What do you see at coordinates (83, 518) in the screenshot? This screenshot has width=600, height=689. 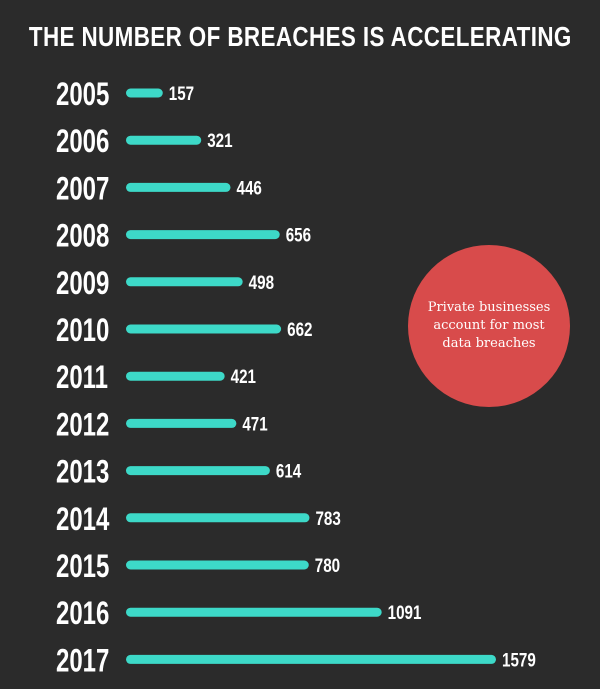 I see `year-label: 2014` at bounding box center [83, 518].